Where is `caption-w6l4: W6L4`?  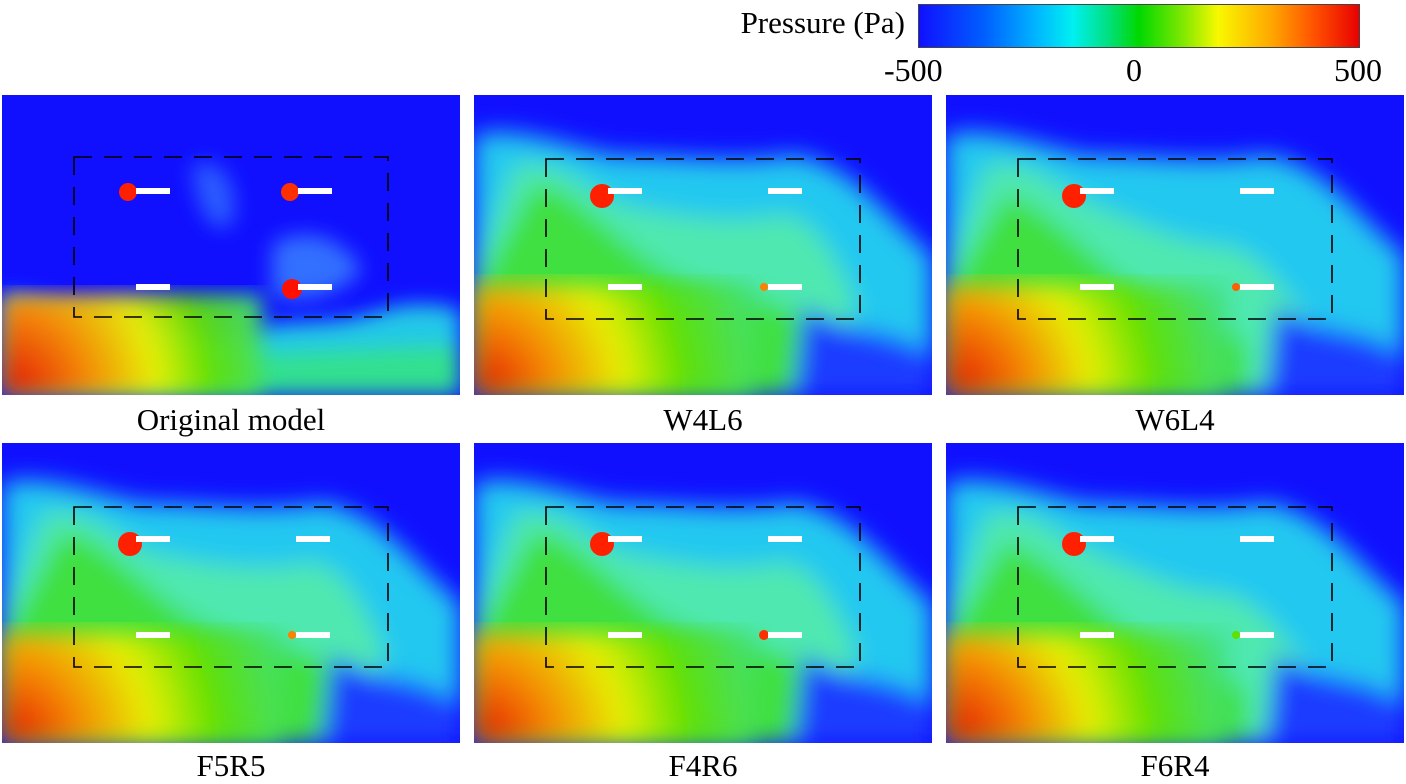
caption-w6l4: W6L4 is located at coordinates (1175, 419).